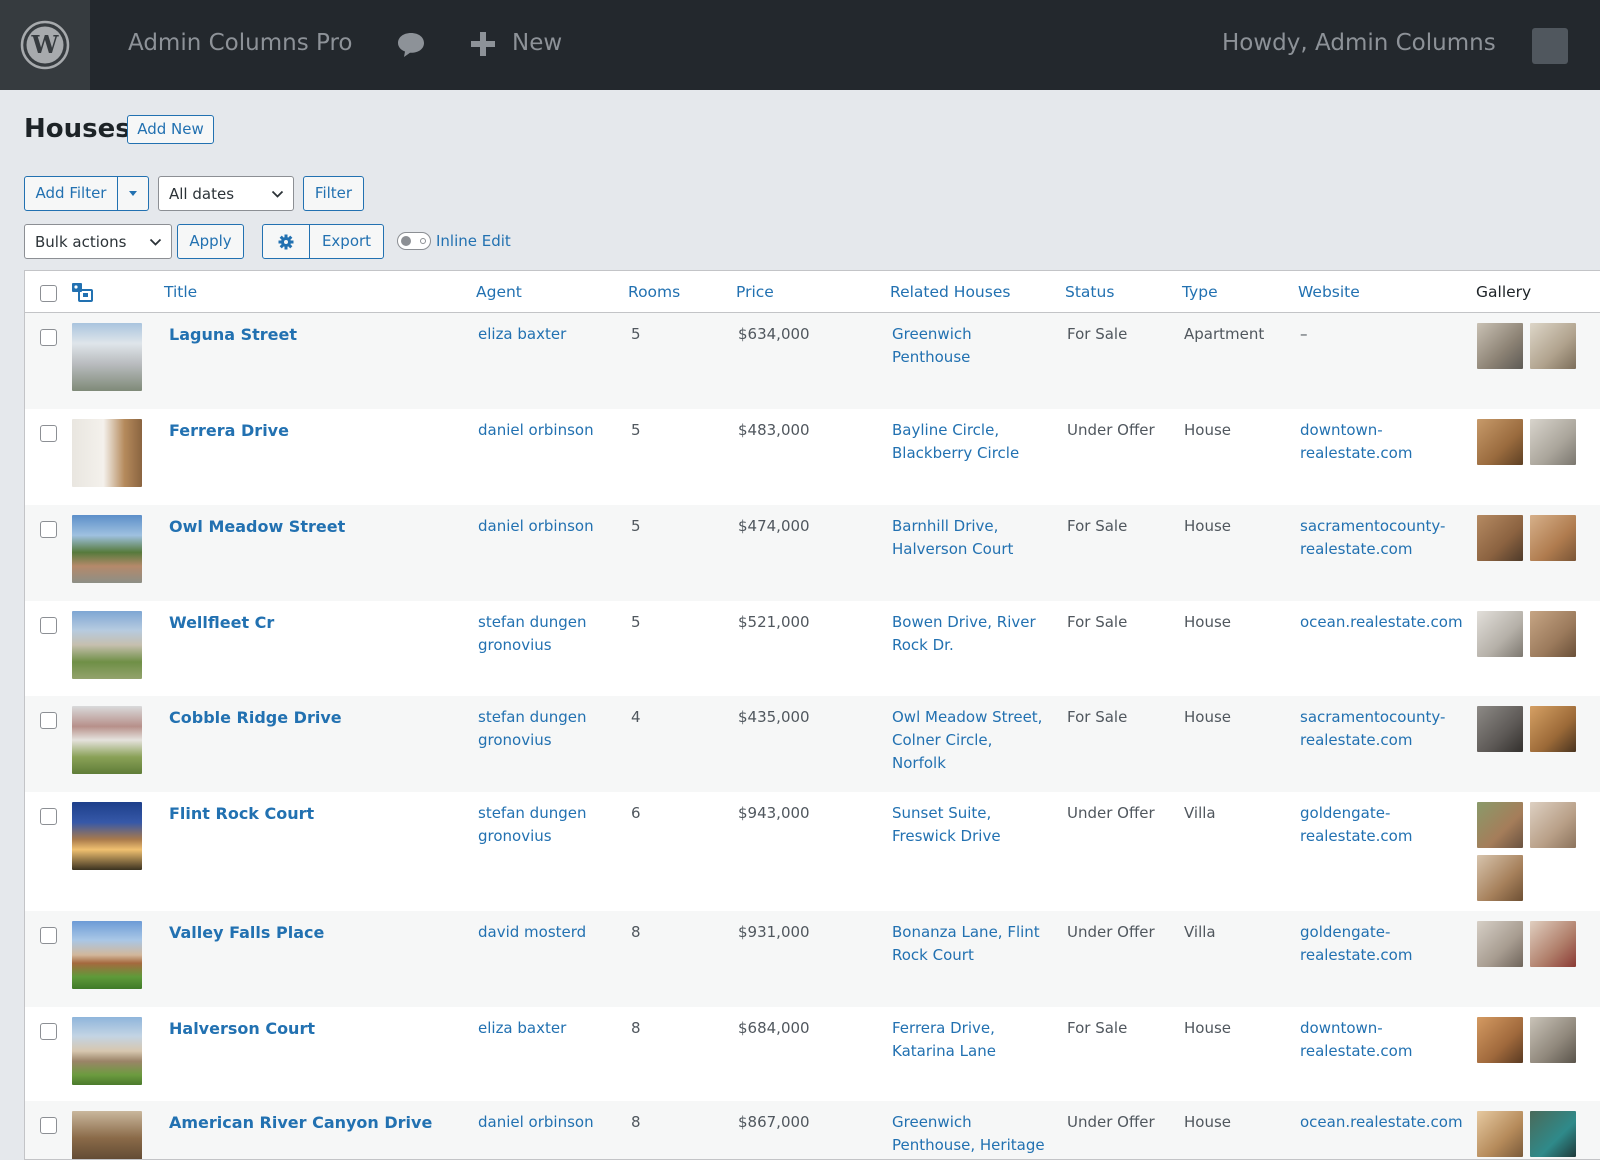 The image size is (1600, 1160). What do you see at coordinates (242, 1028) in the screenshot?
I see `house-title-link: Halverson Court` at bounding box center [242, 1028].